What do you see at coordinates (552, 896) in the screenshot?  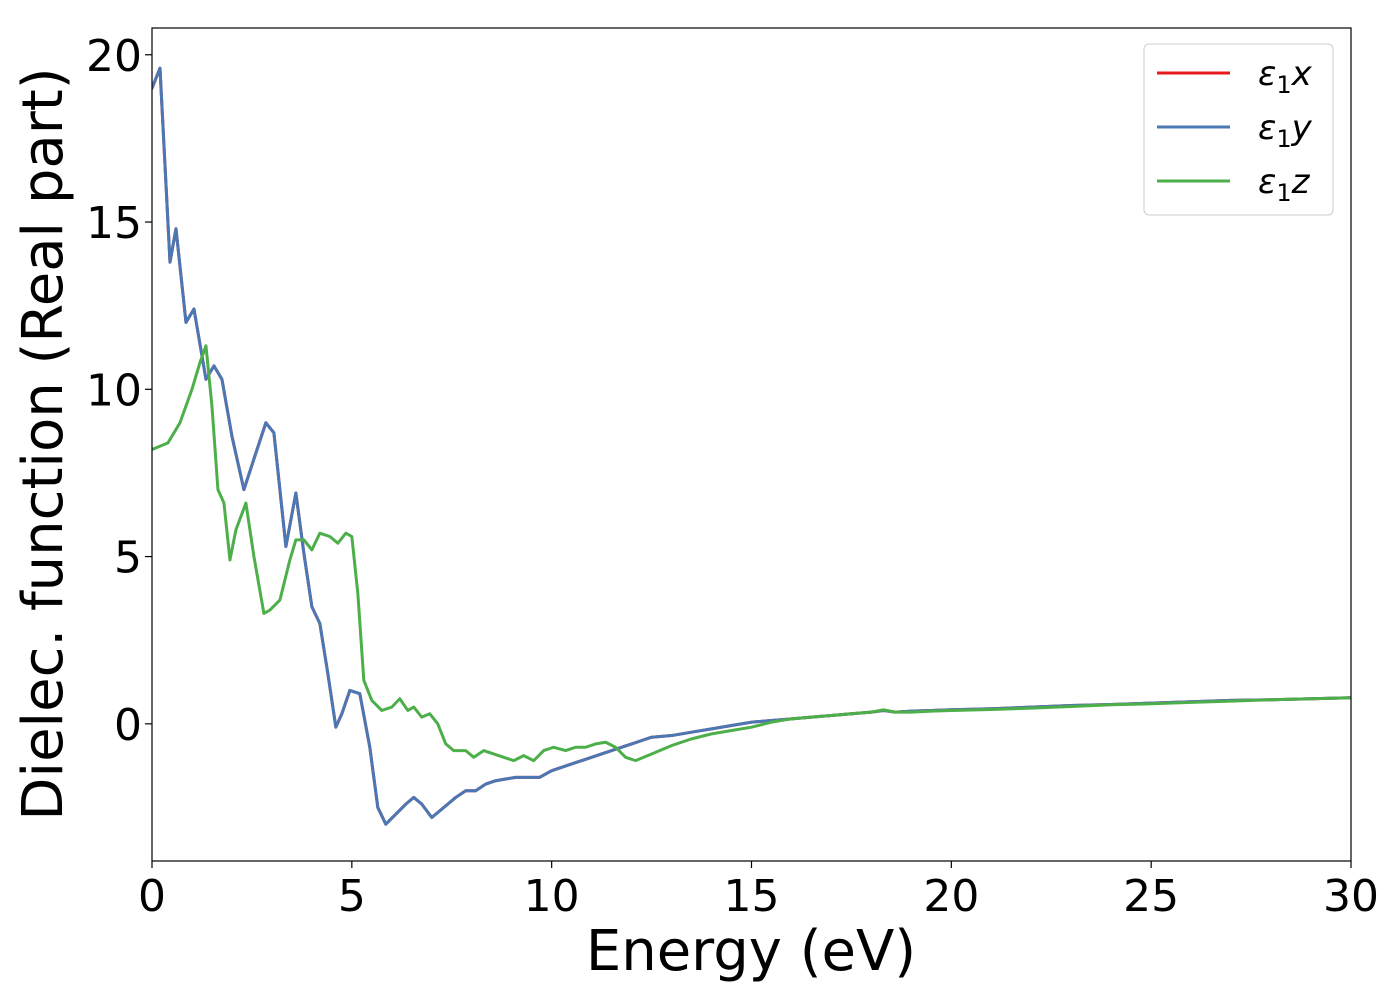 I see `x-tick-label: 10` at bounding box center [552, 896].